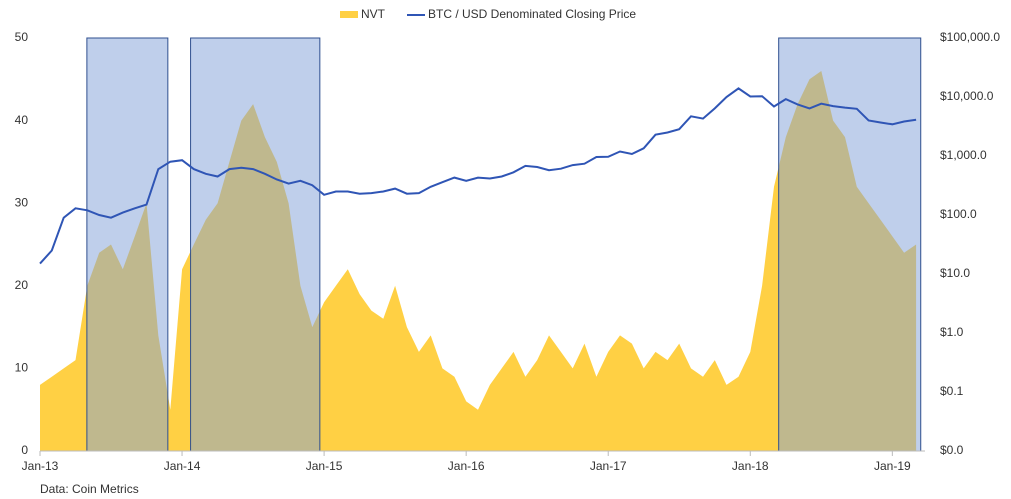 Image resolution: width=1011 pixels, height=499 pixels. What do you see at coordinates (373, 14) in the screenshot?
I see `legend-label: NVT` at bounding box center [373, 14].